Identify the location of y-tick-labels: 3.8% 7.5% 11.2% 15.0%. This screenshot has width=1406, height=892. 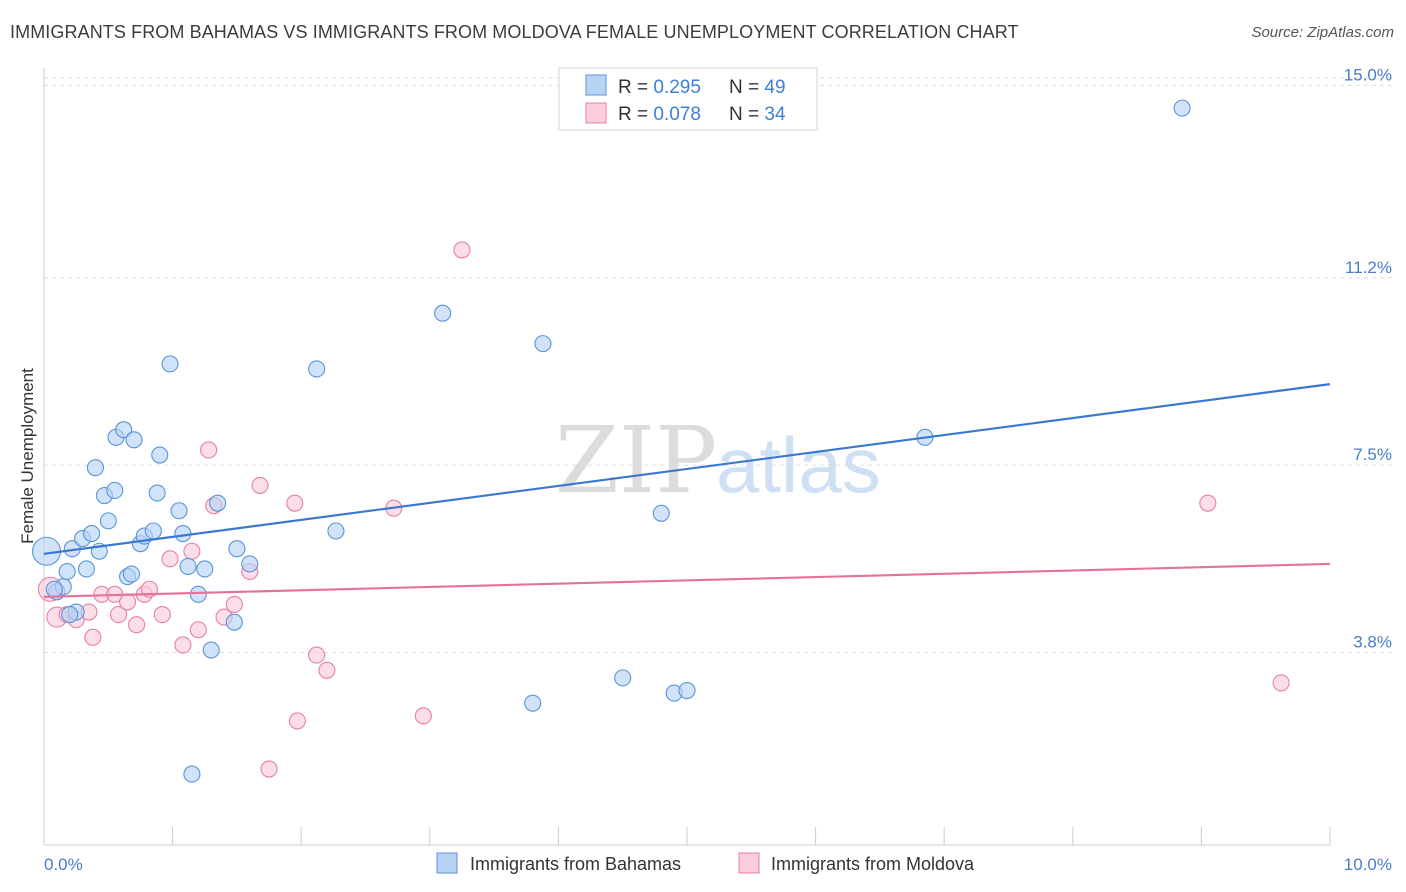
(1368, 358).